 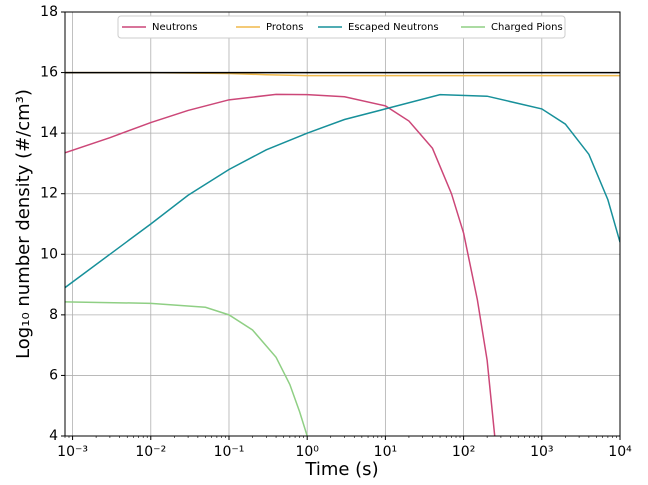 I want to click on legend-label: Charged Pions, so click(x=527, y=27).